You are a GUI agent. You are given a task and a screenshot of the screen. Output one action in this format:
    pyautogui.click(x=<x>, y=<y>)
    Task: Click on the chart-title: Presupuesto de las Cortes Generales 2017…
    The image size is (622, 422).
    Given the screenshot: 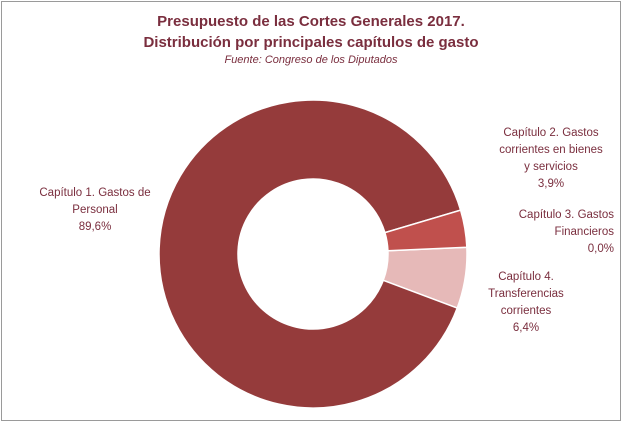 What is the action you would take?
    pyautogui.click(x=311, y=21)
    